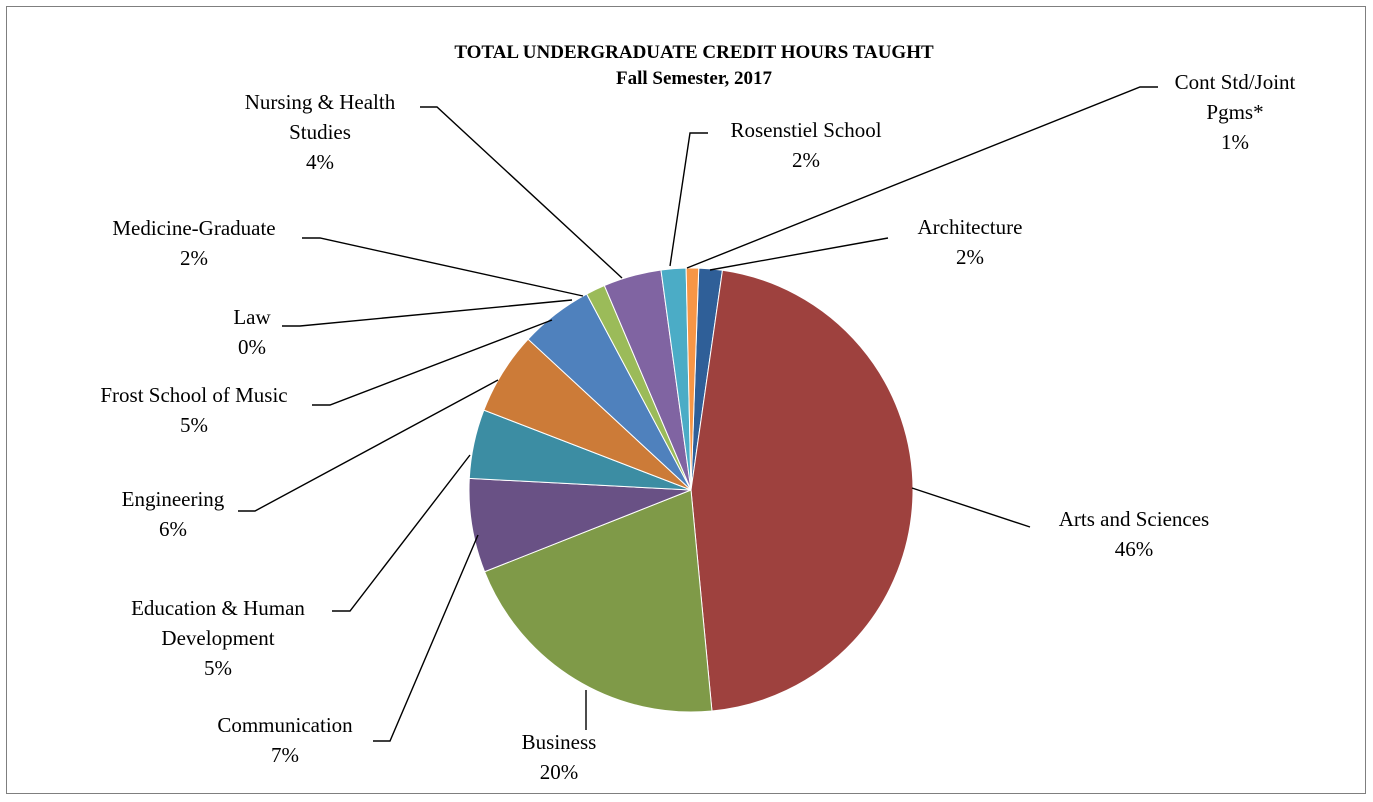 Image resolution: width=1373 pixels, height=802 pixels. What do you see at coordinates (692, 379) in the screenshot?
I see `pie-slice-cont-std-joint-pgms` at bounding box center [692, 379].